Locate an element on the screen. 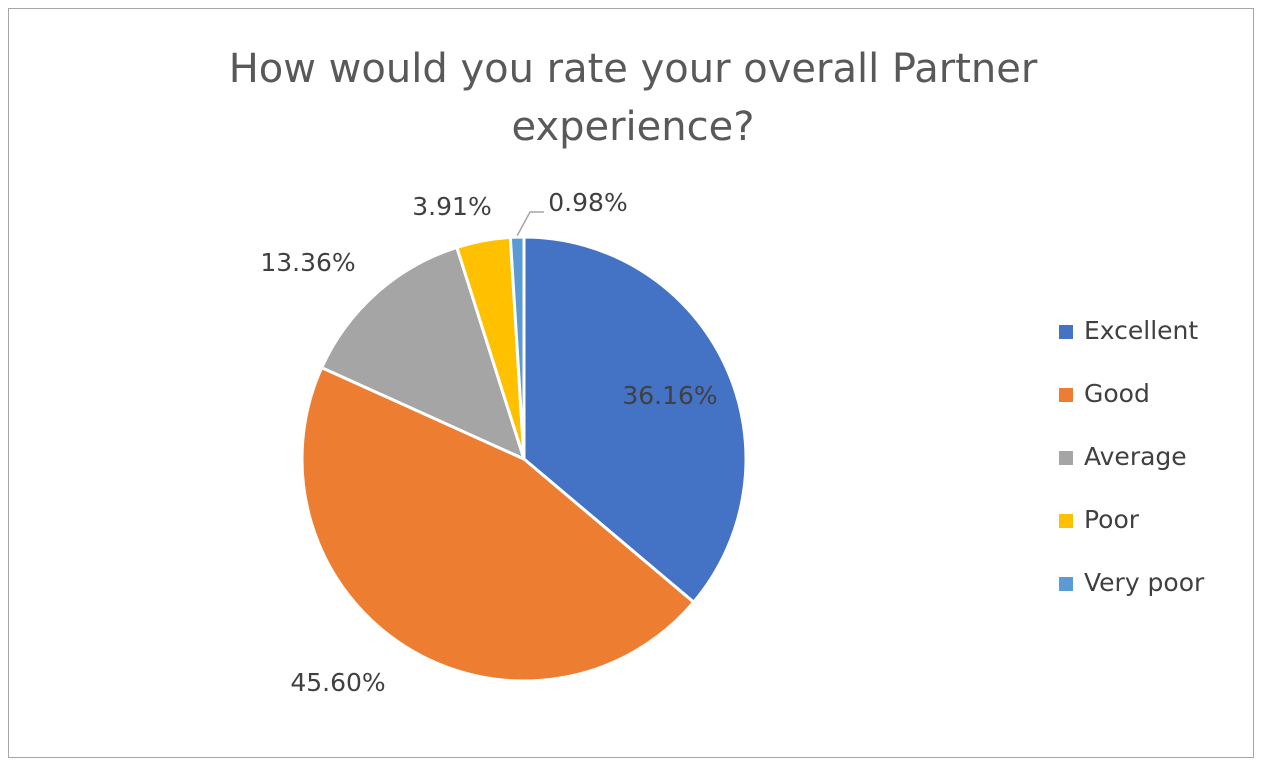 The width and height of the screenshot is (1264, 768). leader-line is located at coordinates (530, 224).